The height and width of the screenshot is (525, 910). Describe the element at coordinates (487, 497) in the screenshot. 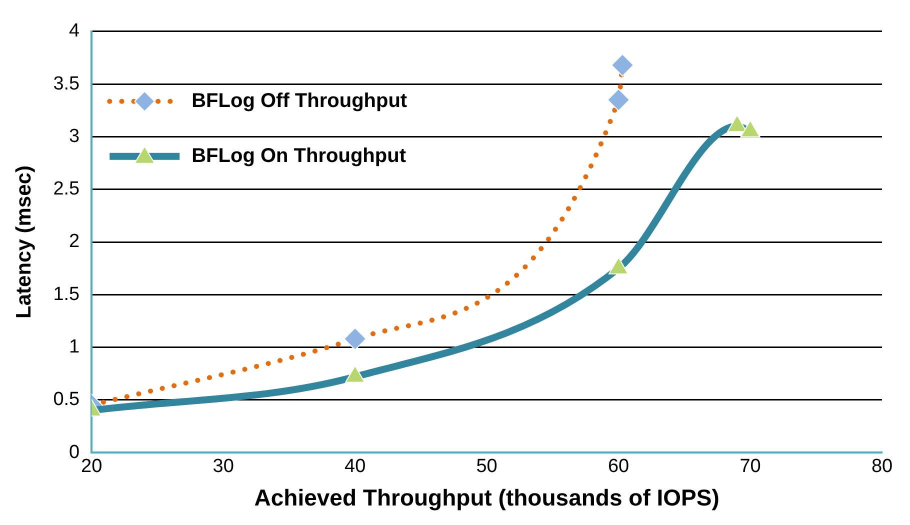

I see `x-axis-title: Achieved Throughput (thousands of IOPS)` at that location.